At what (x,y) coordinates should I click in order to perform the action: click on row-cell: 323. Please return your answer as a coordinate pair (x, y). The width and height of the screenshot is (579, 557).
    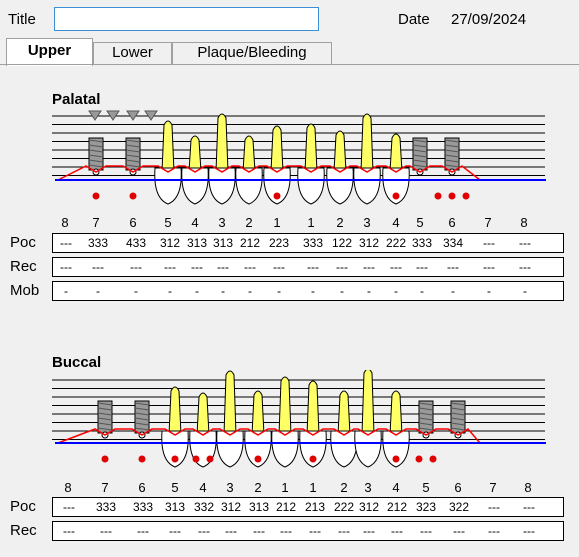
    Looking at the image, I should click on (426, 507).